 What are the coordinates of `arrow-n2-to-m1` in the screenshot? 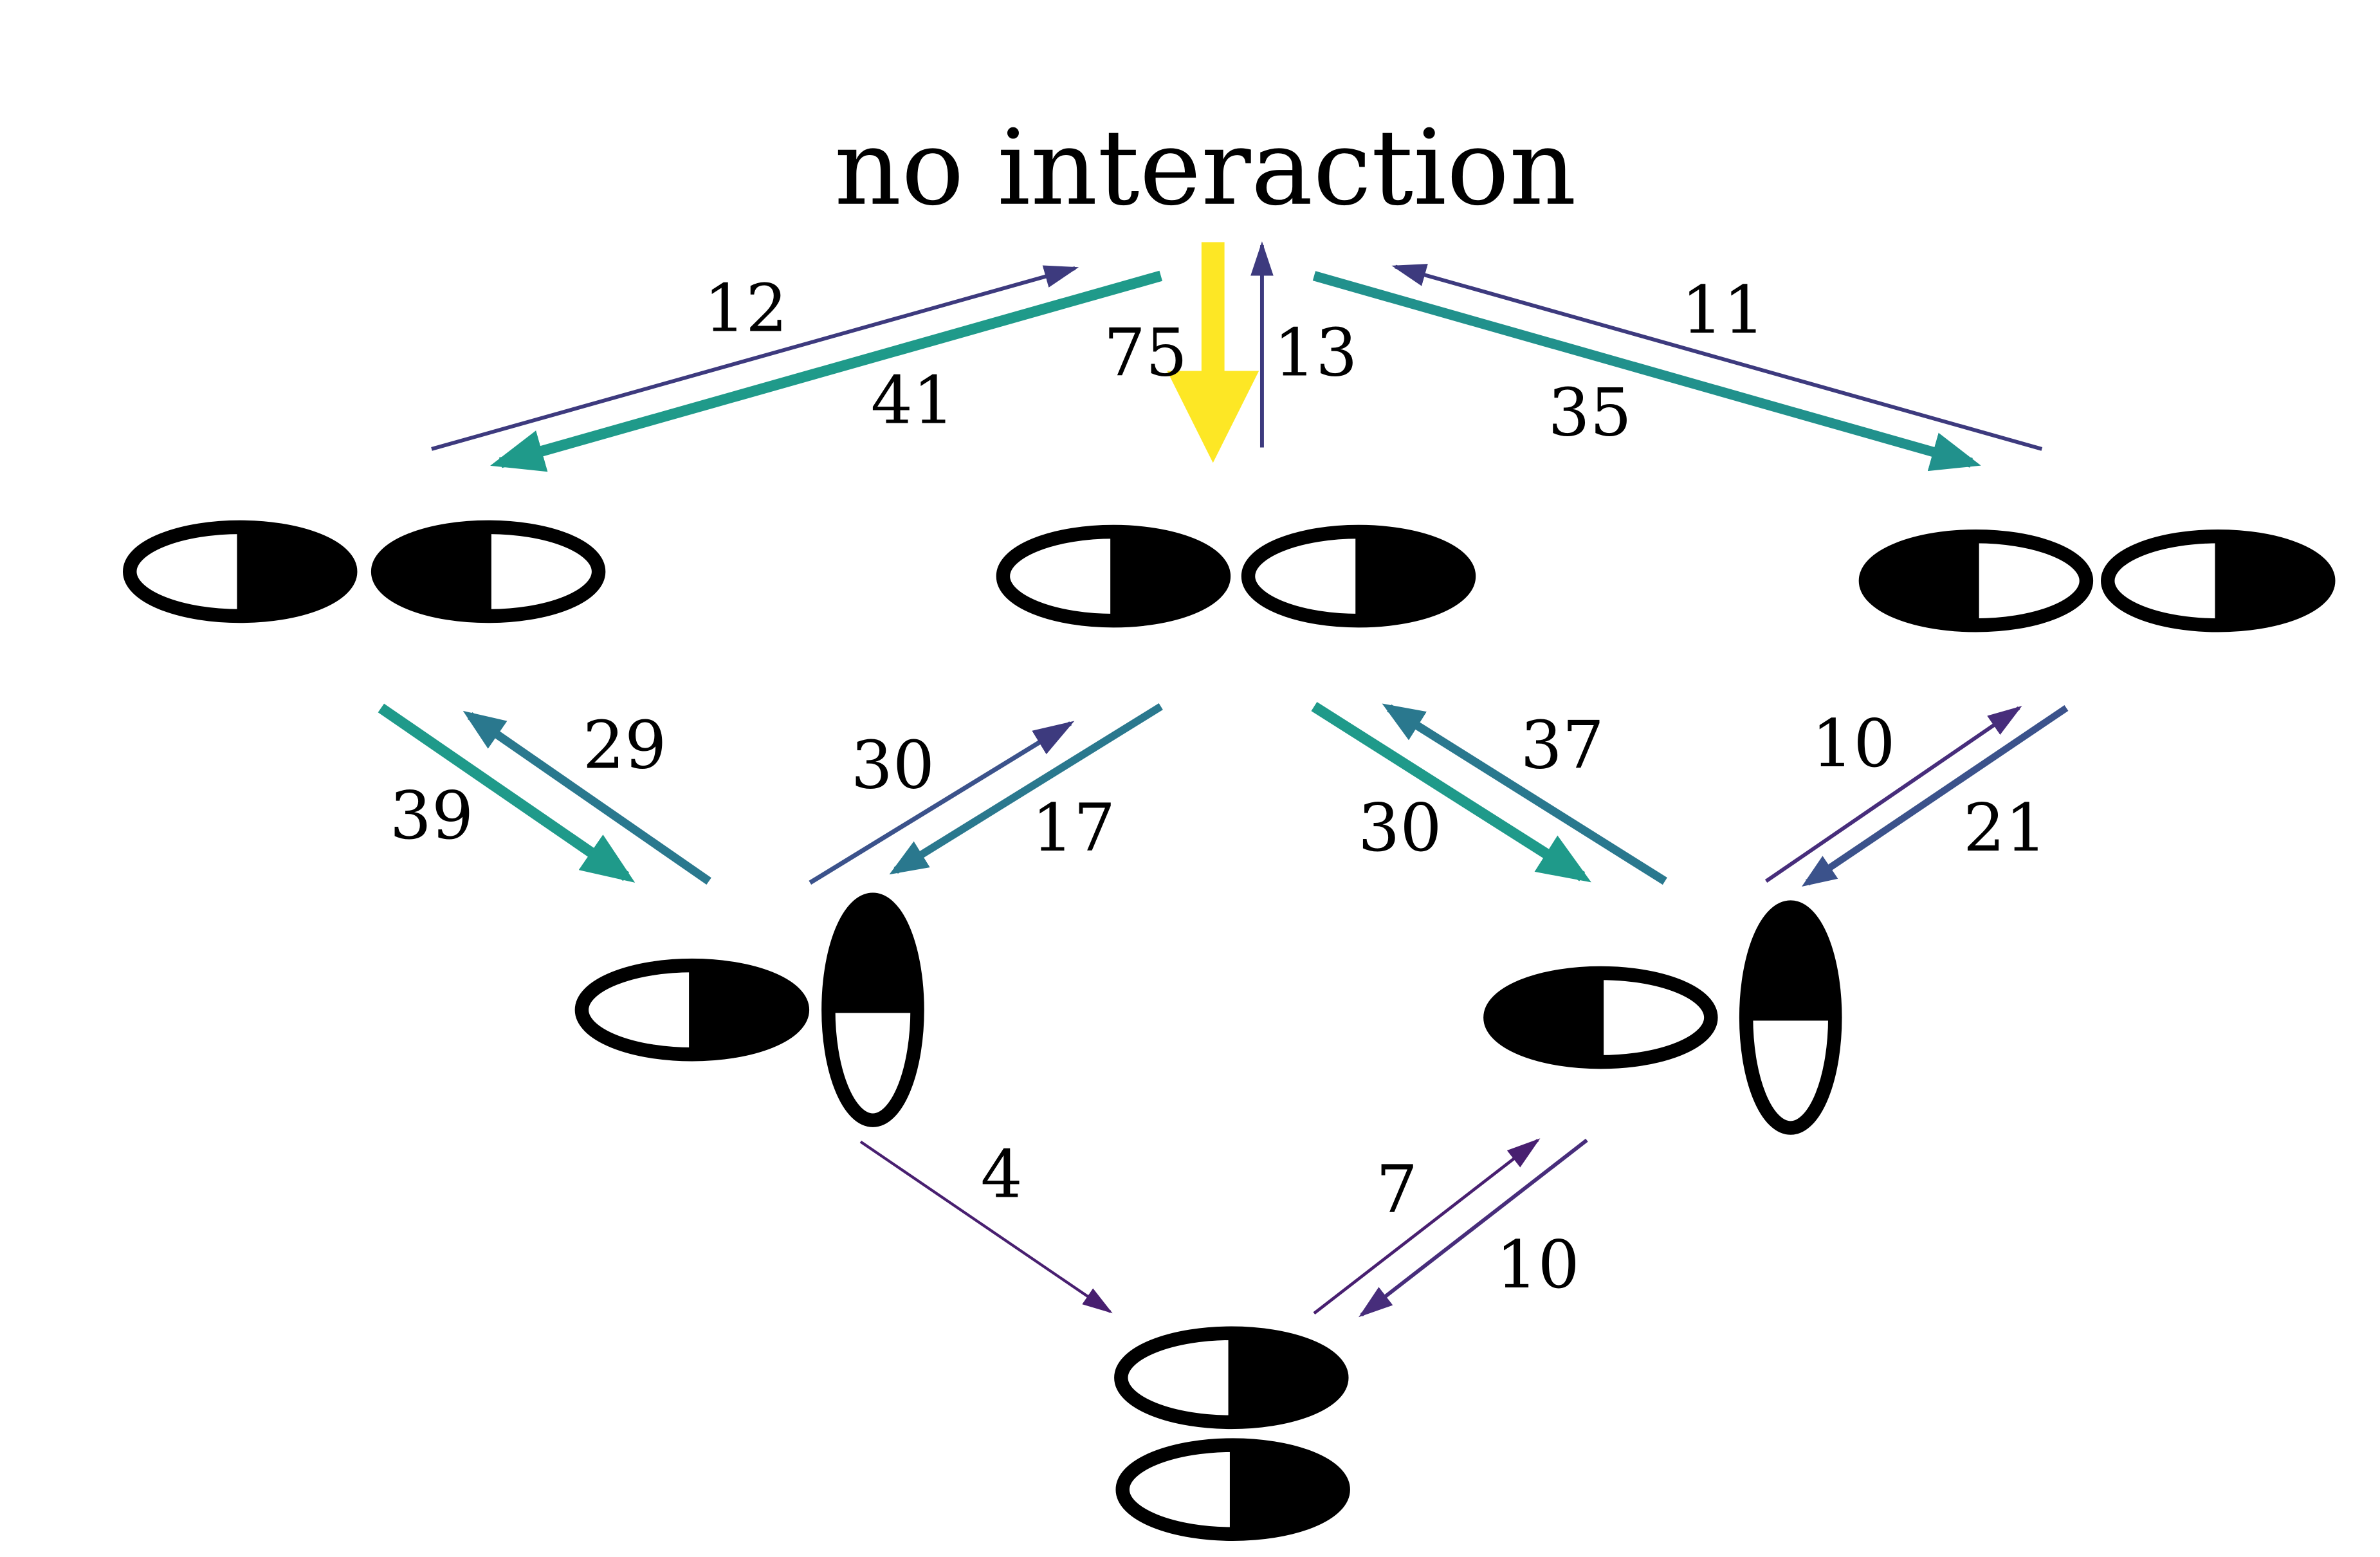 It's located at (1026, 789).